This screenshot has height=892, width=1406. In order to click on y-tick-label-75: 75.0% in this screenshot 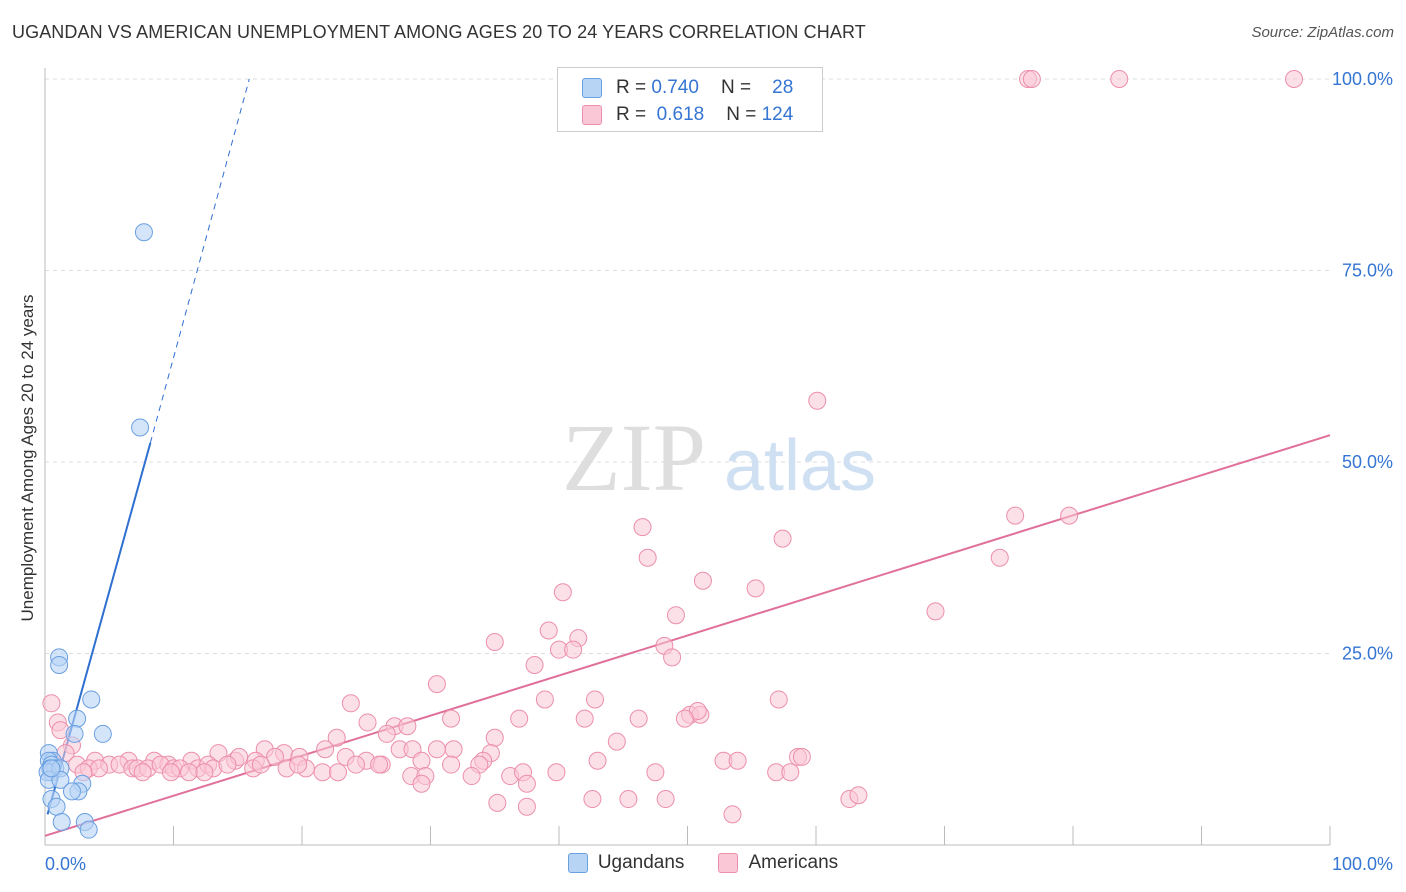, I will do `click(1367, 271)`.